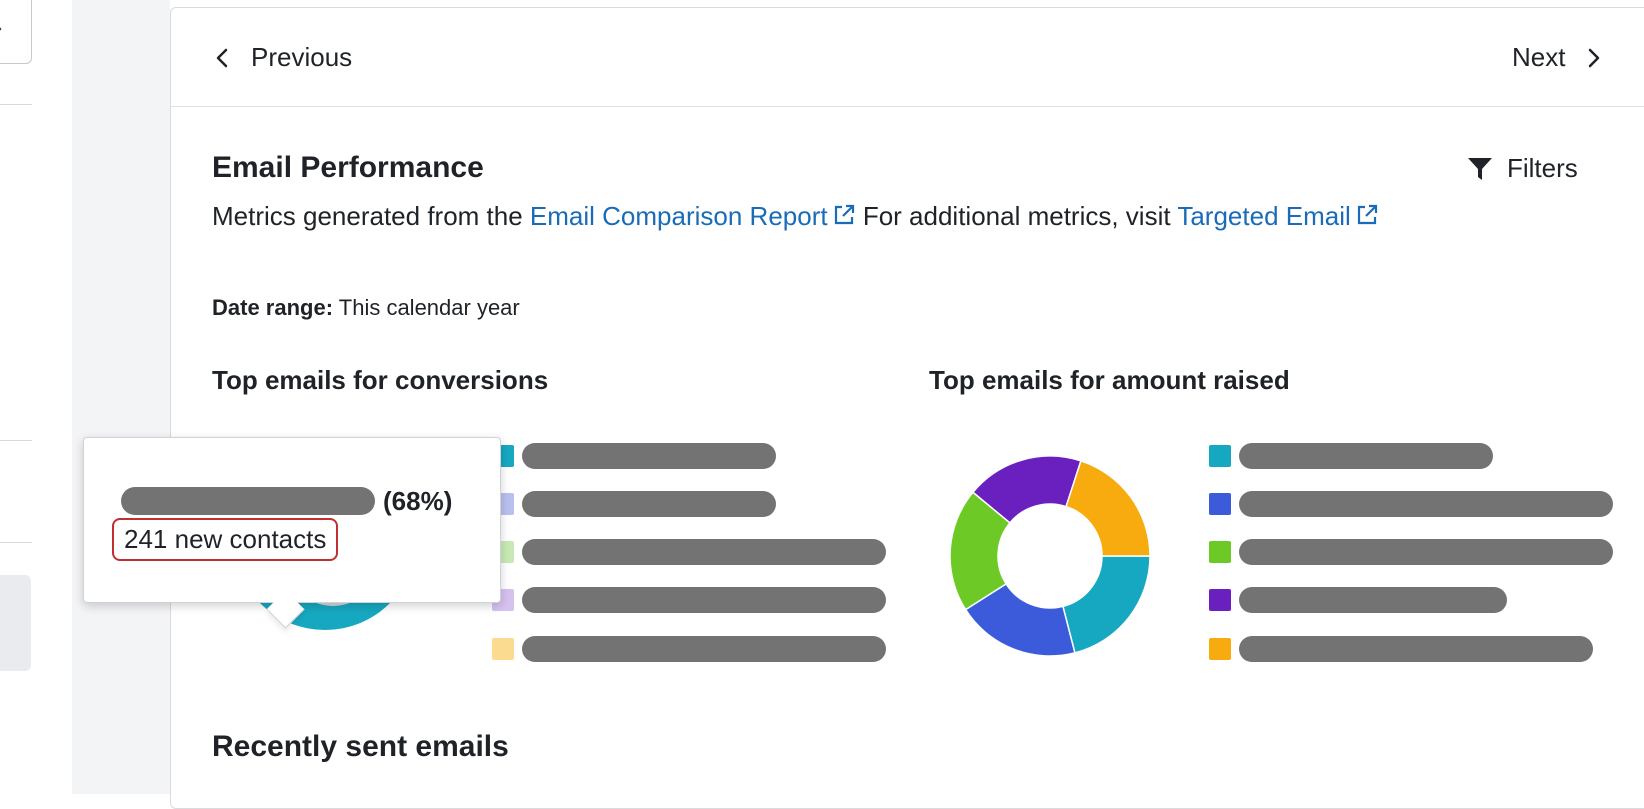 The width and height of the screenshot is (1644, 809). Describe the element at coordinates (1264, 216) in the screenshot. I see `targeted-email-link-label: Targeted Email` at that location.